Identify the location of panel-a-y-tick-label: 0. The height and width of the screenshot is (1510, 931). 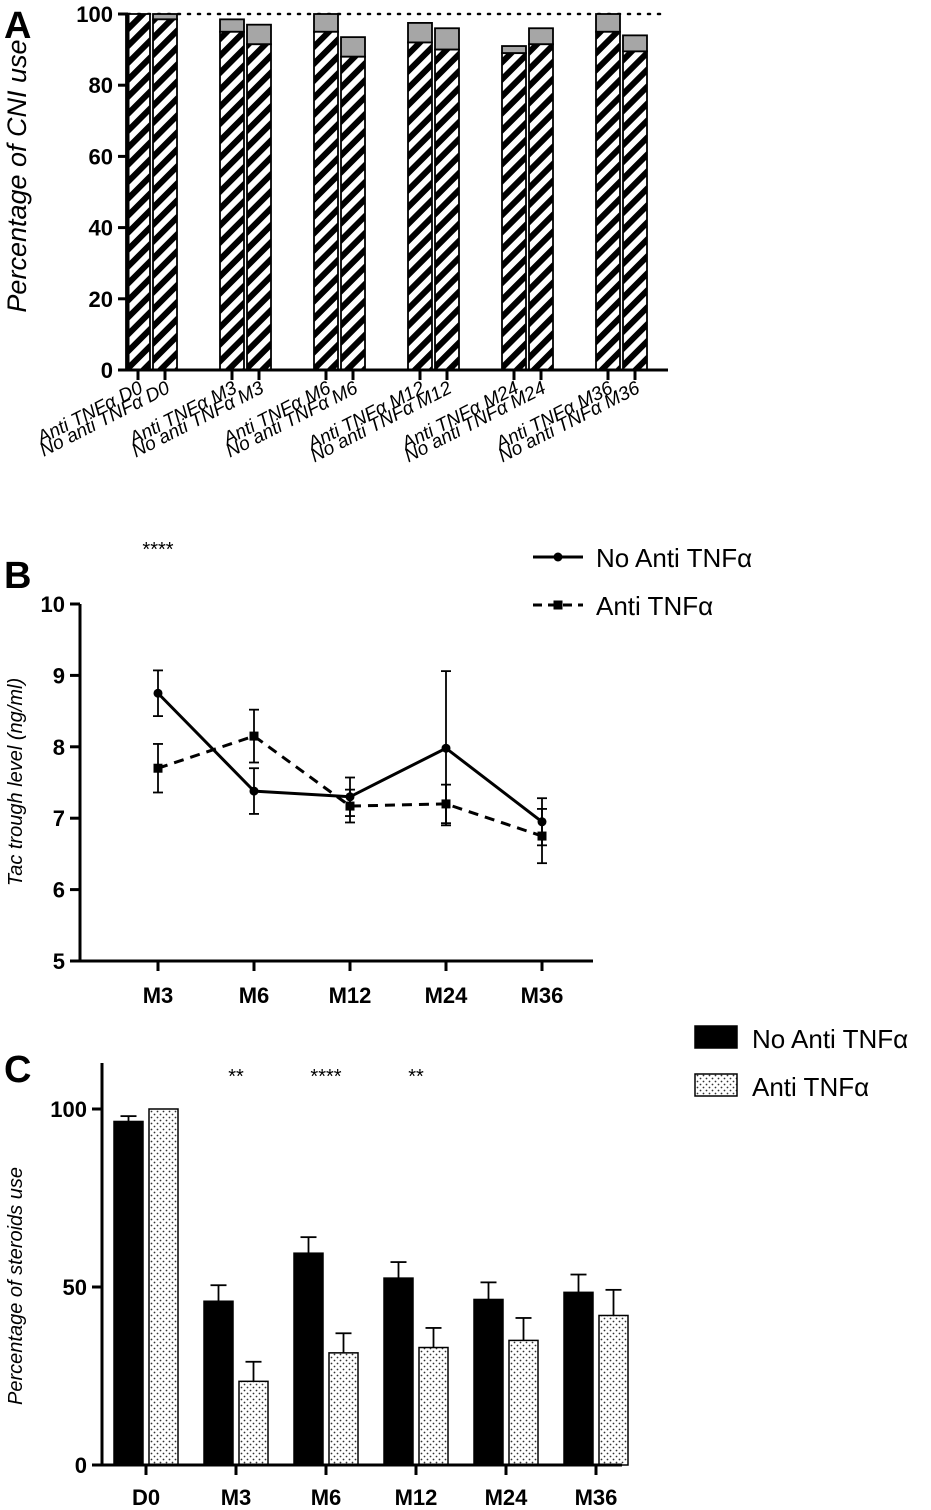
(107, 370).